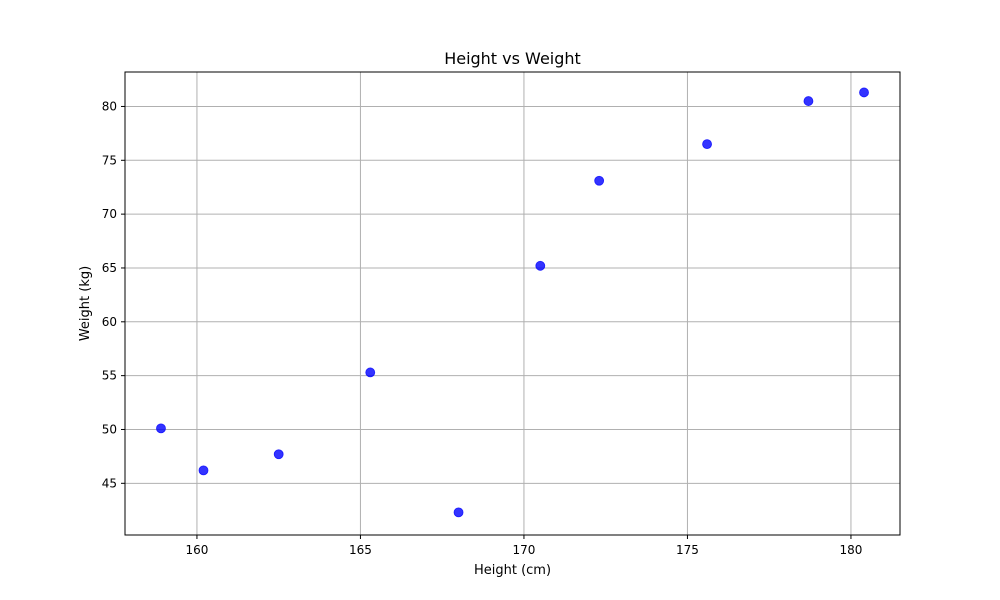  What do you see at coordinates (360, 550) in the screenshot?
I see `x-tick-label: 165` at bounding box center [360, 550].